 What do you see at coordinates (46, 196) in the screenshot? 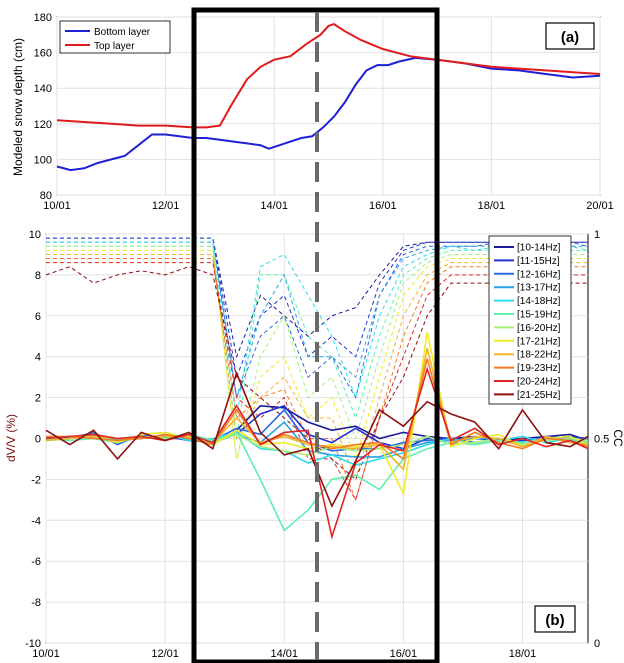
I see `panel-a-y-tick-label: 80` at bounding box center [46, 196].